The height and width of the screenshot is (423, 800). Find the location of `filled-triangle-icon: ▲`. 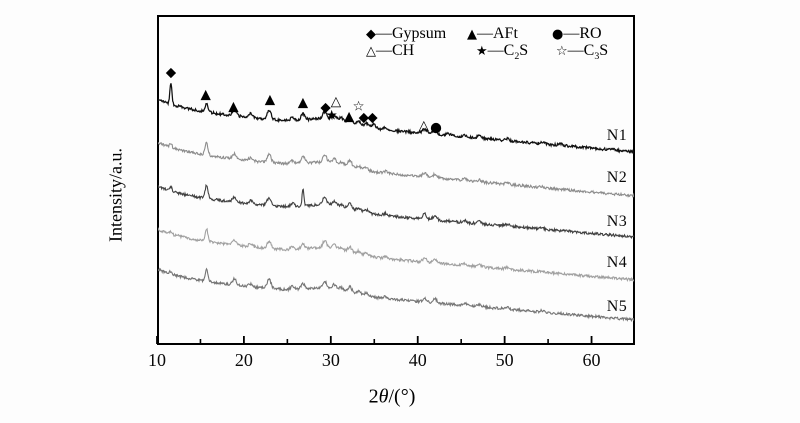

filled-triangle-icon: ▲ is located at coordinates (472, 34).